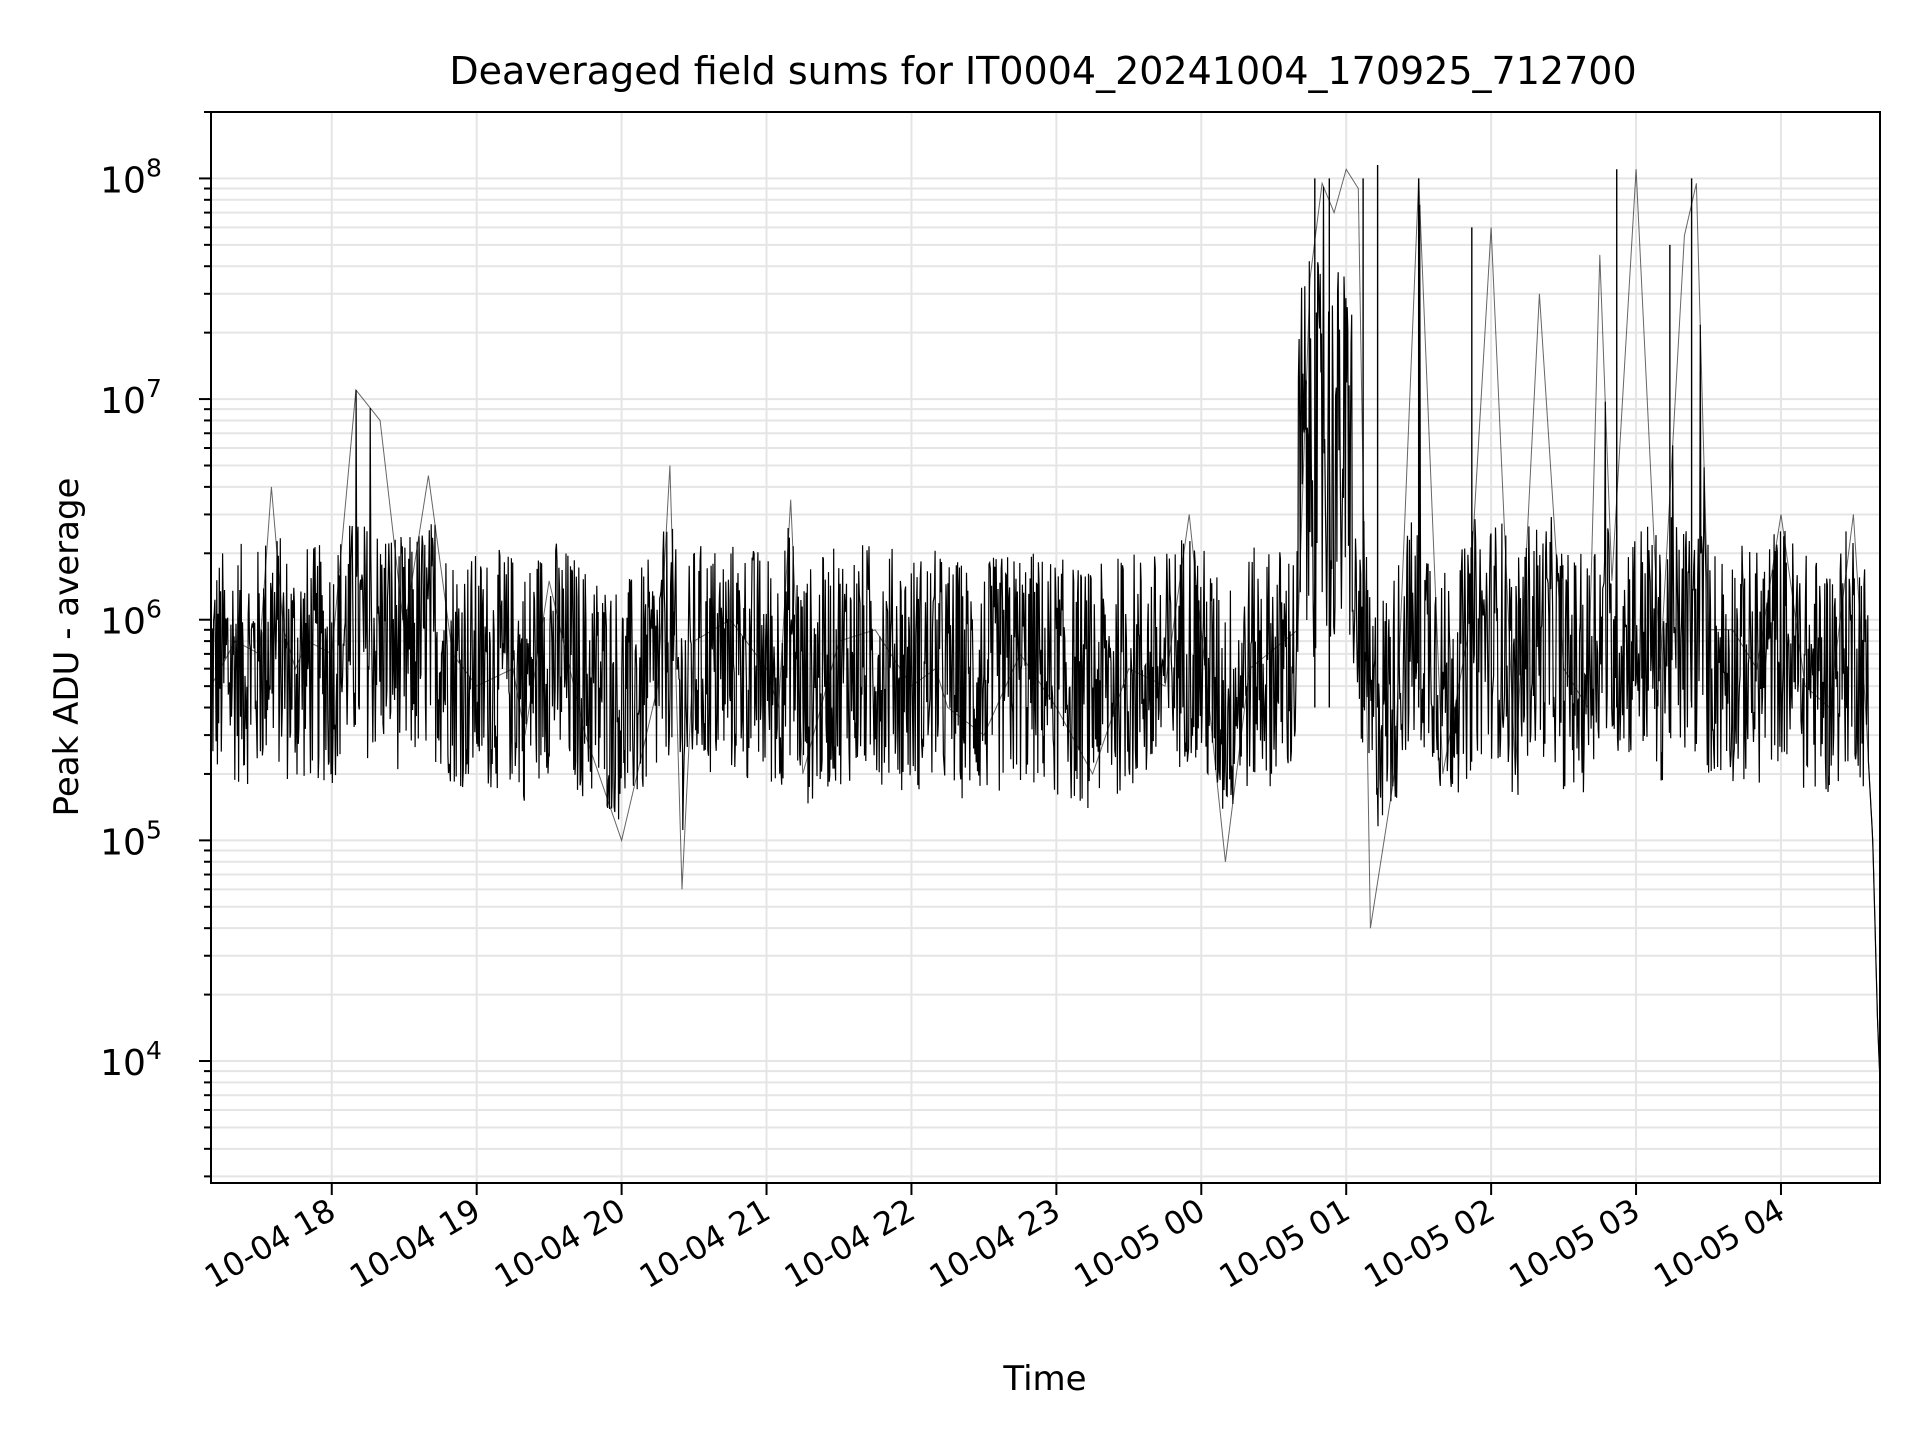  I want to click on x-axis-label: Time, so click(1044, 1379).